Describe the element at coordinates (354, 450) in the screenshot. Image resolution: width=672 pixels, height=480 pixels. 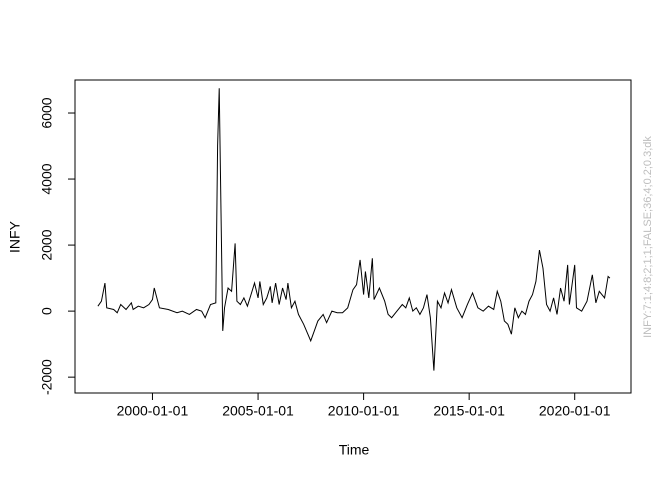
I see `x-axis-title: Time` at that location.